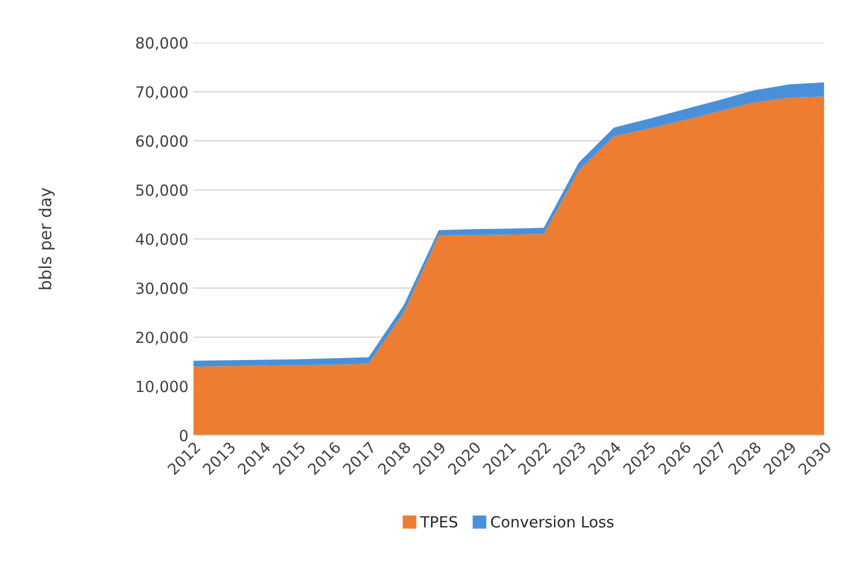  Describe the element at coordinates (162, 387) in the screenshot. I see `y-tick-label: 10,000` at that location.